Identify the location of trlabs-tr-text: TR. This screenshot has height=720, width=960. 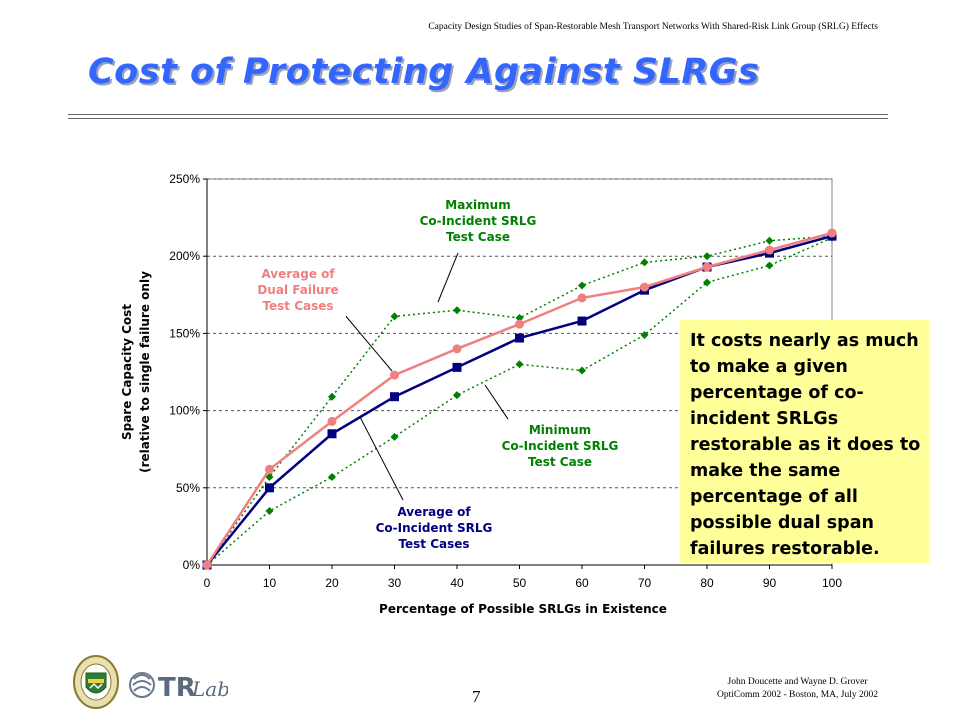
(177, 688).